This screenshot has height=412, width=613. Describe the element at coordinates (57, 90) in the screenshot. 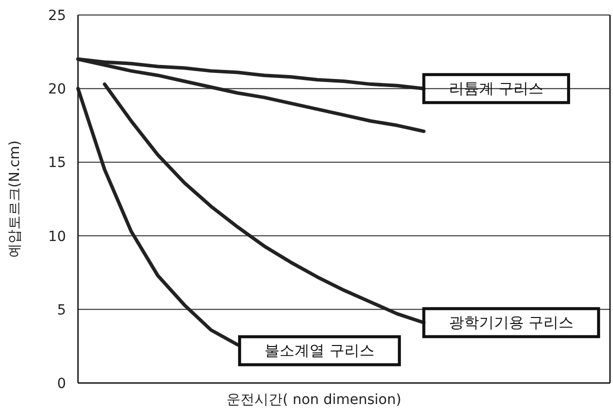

I see `y-tick-label: 20` at that location.